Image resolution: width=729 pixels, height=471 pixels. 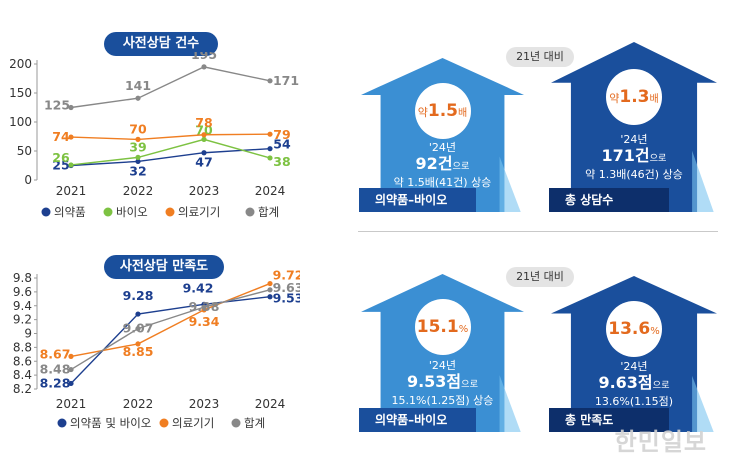 What do you see at coordinates (110, 423) in the screenshot?
I see `legend-label: 의약품 및 바이오` at bounding box center [110, 423].